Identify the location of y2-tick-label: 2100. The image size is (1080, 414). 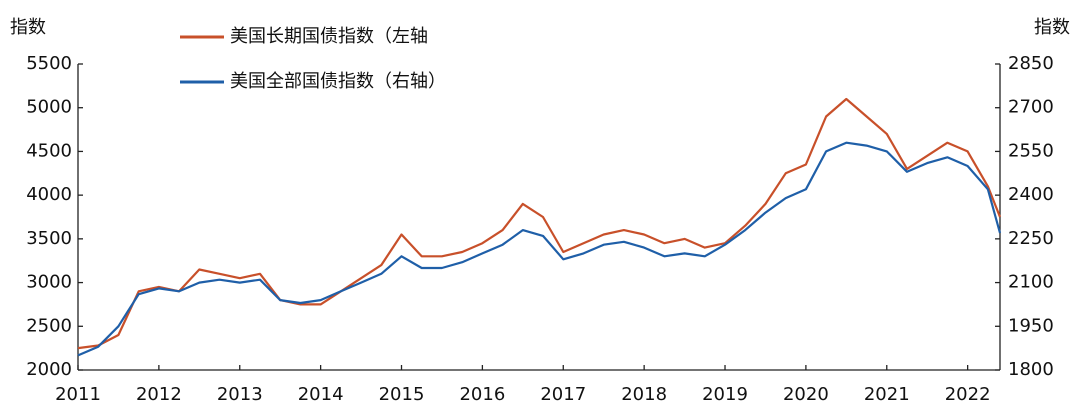
(1031, 282).